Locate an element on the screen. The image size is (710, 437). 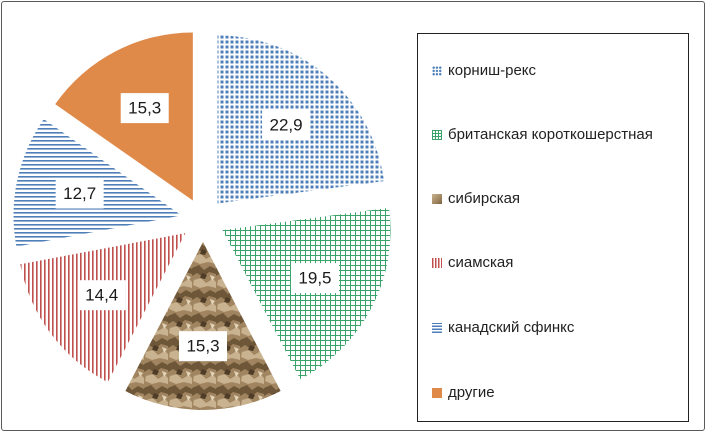
slice-label-4: 14,4 is located at coordinates (101, 295).